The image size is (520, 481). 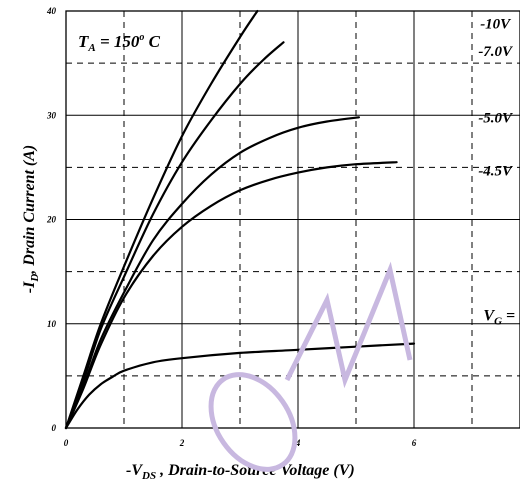 What do you see at coordinates (496, 172) in the screenshot?
I see `curve-label: -4.5V` at bounding box center [496, 172].